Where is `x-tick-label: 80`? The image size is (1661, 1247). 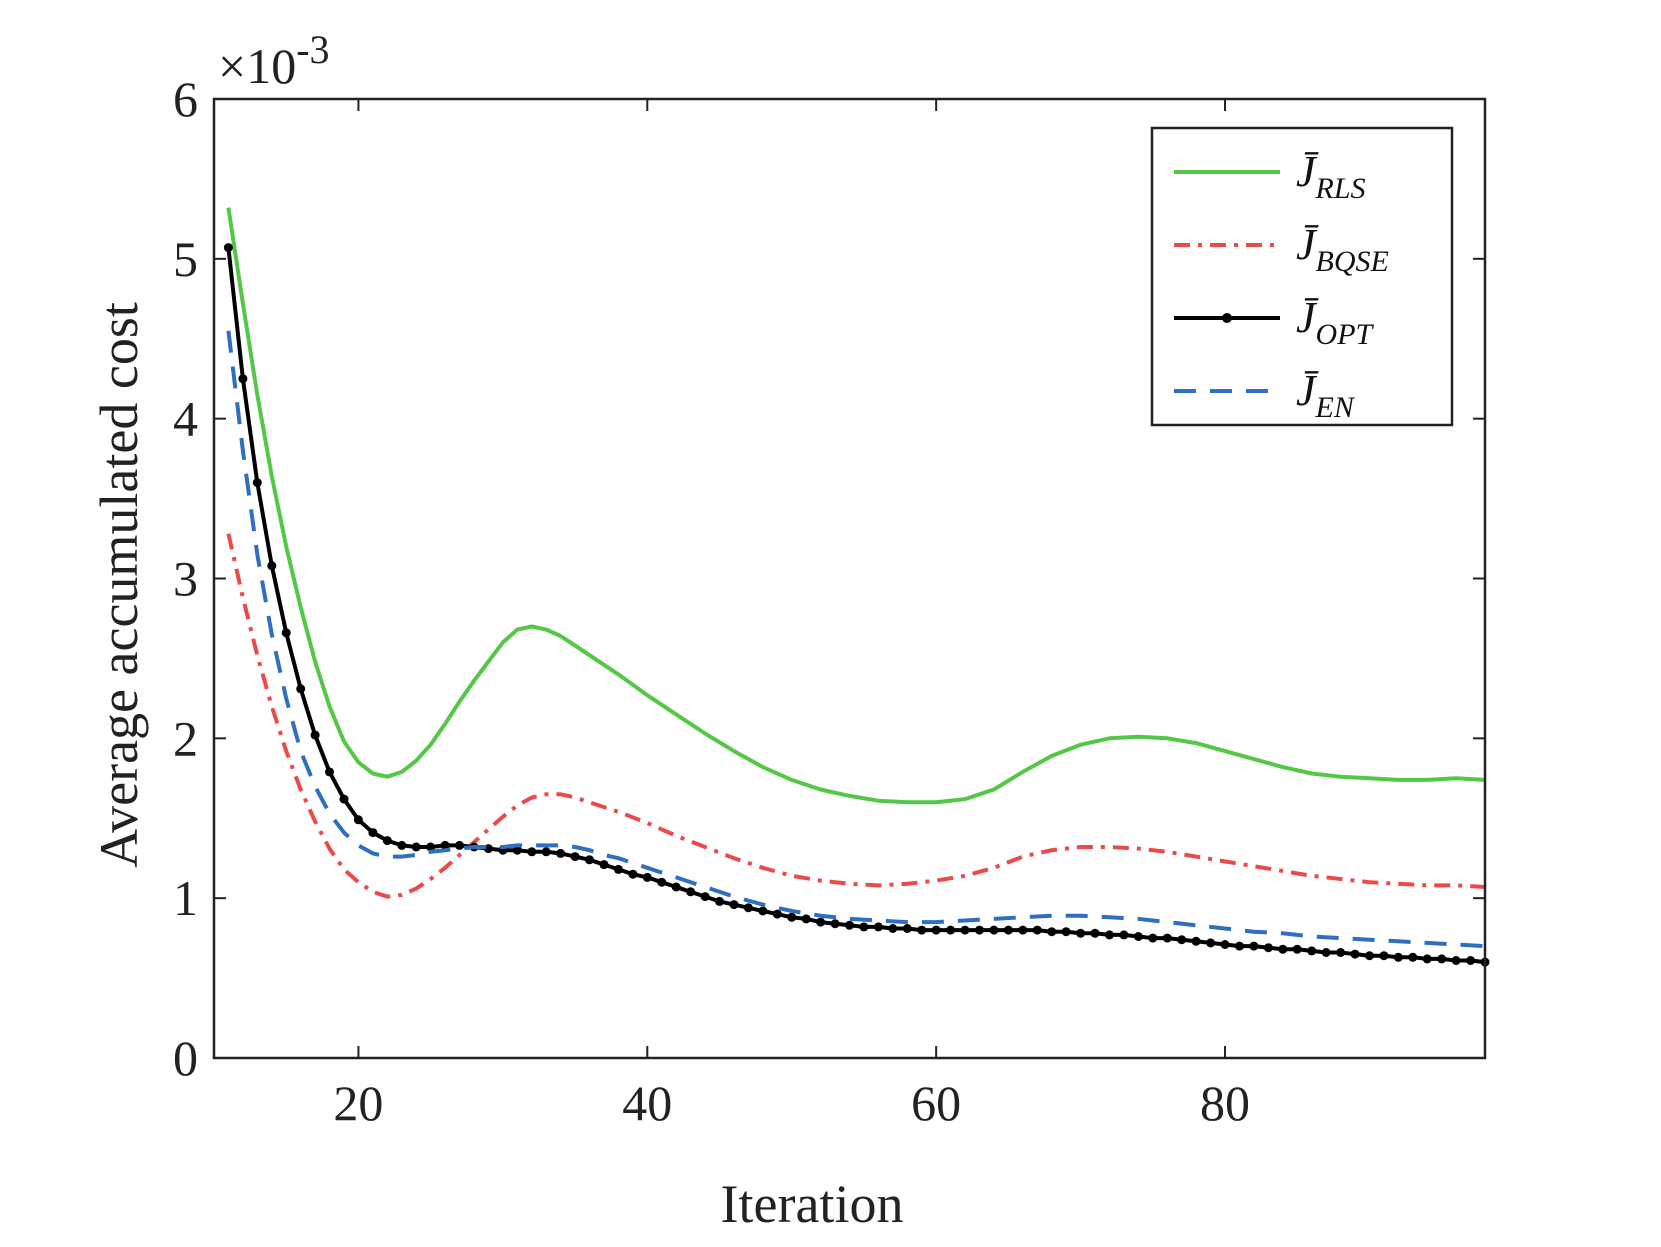
x-tick-label: 80 is located at coordinates (1225, 1103).